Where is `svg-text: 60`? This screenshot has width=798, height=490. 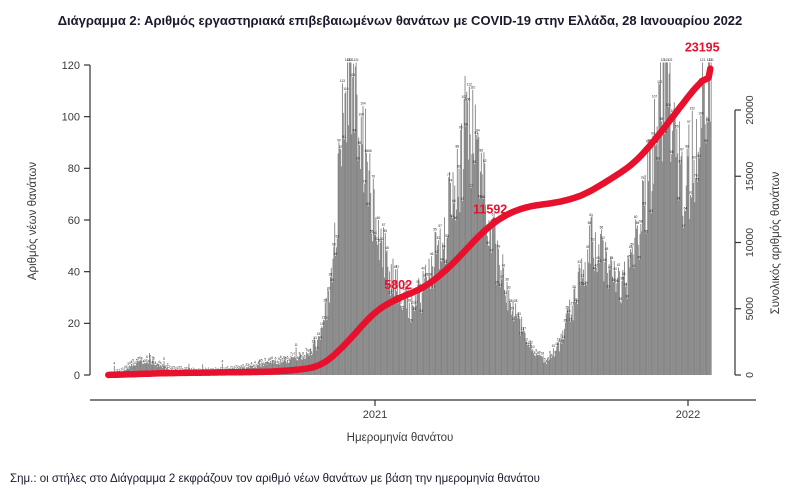
svg-text: 60 is located at coordinates (456, 218).